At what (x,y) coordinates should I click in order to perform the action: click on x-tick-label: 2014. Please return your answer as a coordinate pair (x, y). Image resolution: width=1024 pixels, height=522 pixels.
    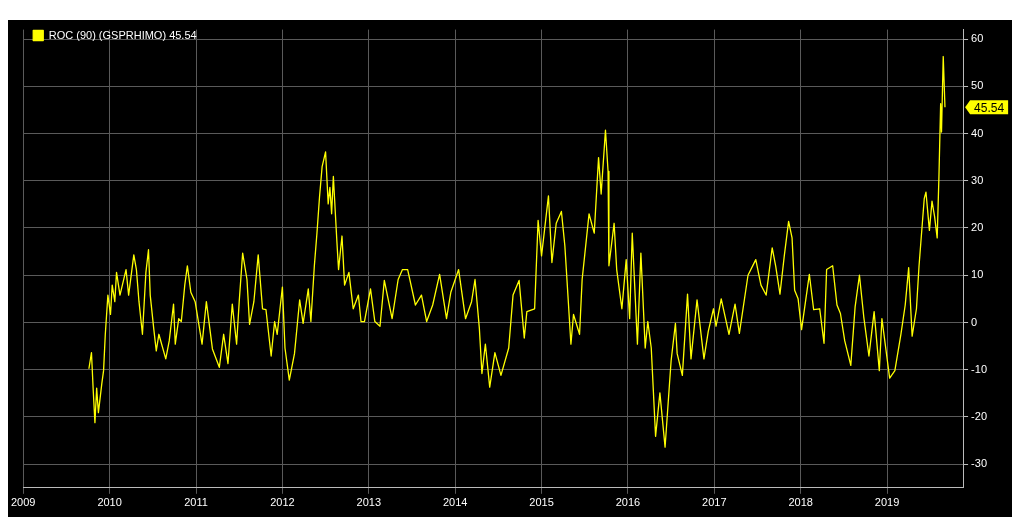
    Looking at the image, I should click on (455, 502).